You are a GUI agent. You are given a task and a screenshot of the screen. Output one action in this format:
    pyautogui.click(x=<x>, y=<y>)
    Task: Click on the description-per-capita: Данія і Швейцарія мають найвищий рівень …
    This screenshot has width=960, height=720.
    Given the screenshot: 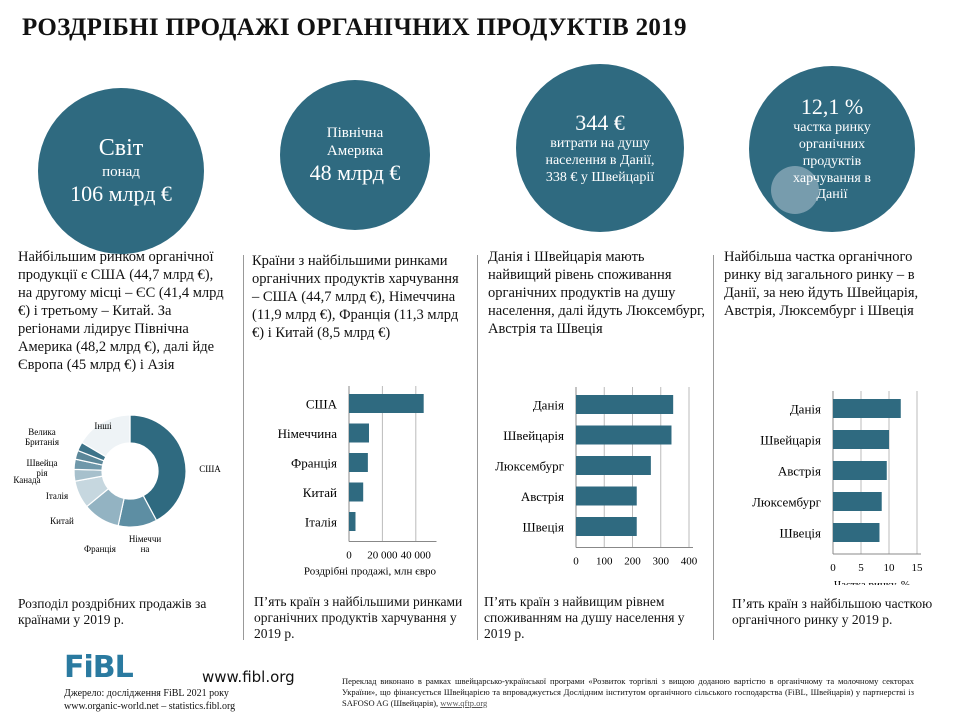 What is the action you would take?
    pyautogui.click(x=596, y=293)
    